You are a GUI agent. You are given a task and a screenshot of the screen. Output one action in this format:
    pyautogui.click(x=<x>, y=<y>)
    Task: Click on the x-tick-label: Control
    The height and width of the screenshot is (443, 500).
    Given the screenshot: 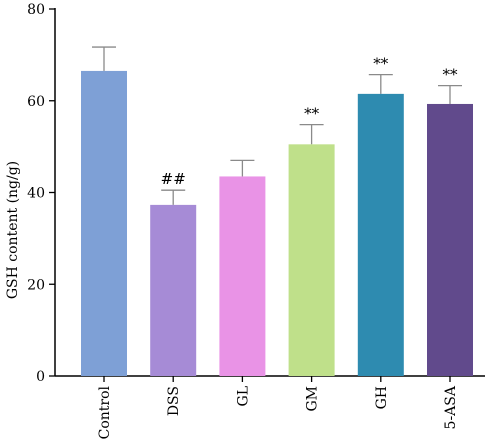 What is the action you would take?
    pyautogui.click(x=105, y=412)
    